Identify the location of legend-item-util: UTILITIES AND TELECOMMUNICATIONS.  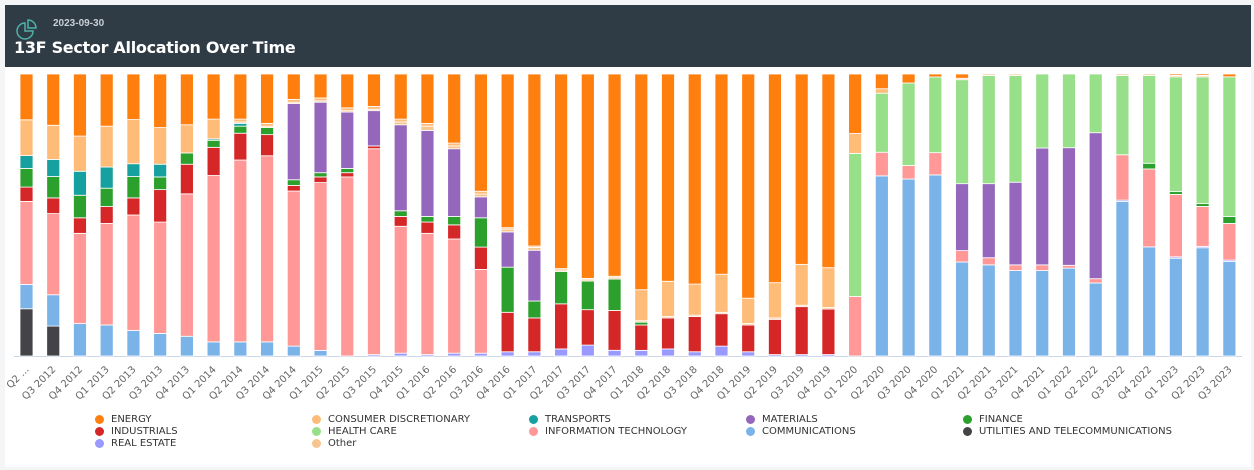
(1067, 431).